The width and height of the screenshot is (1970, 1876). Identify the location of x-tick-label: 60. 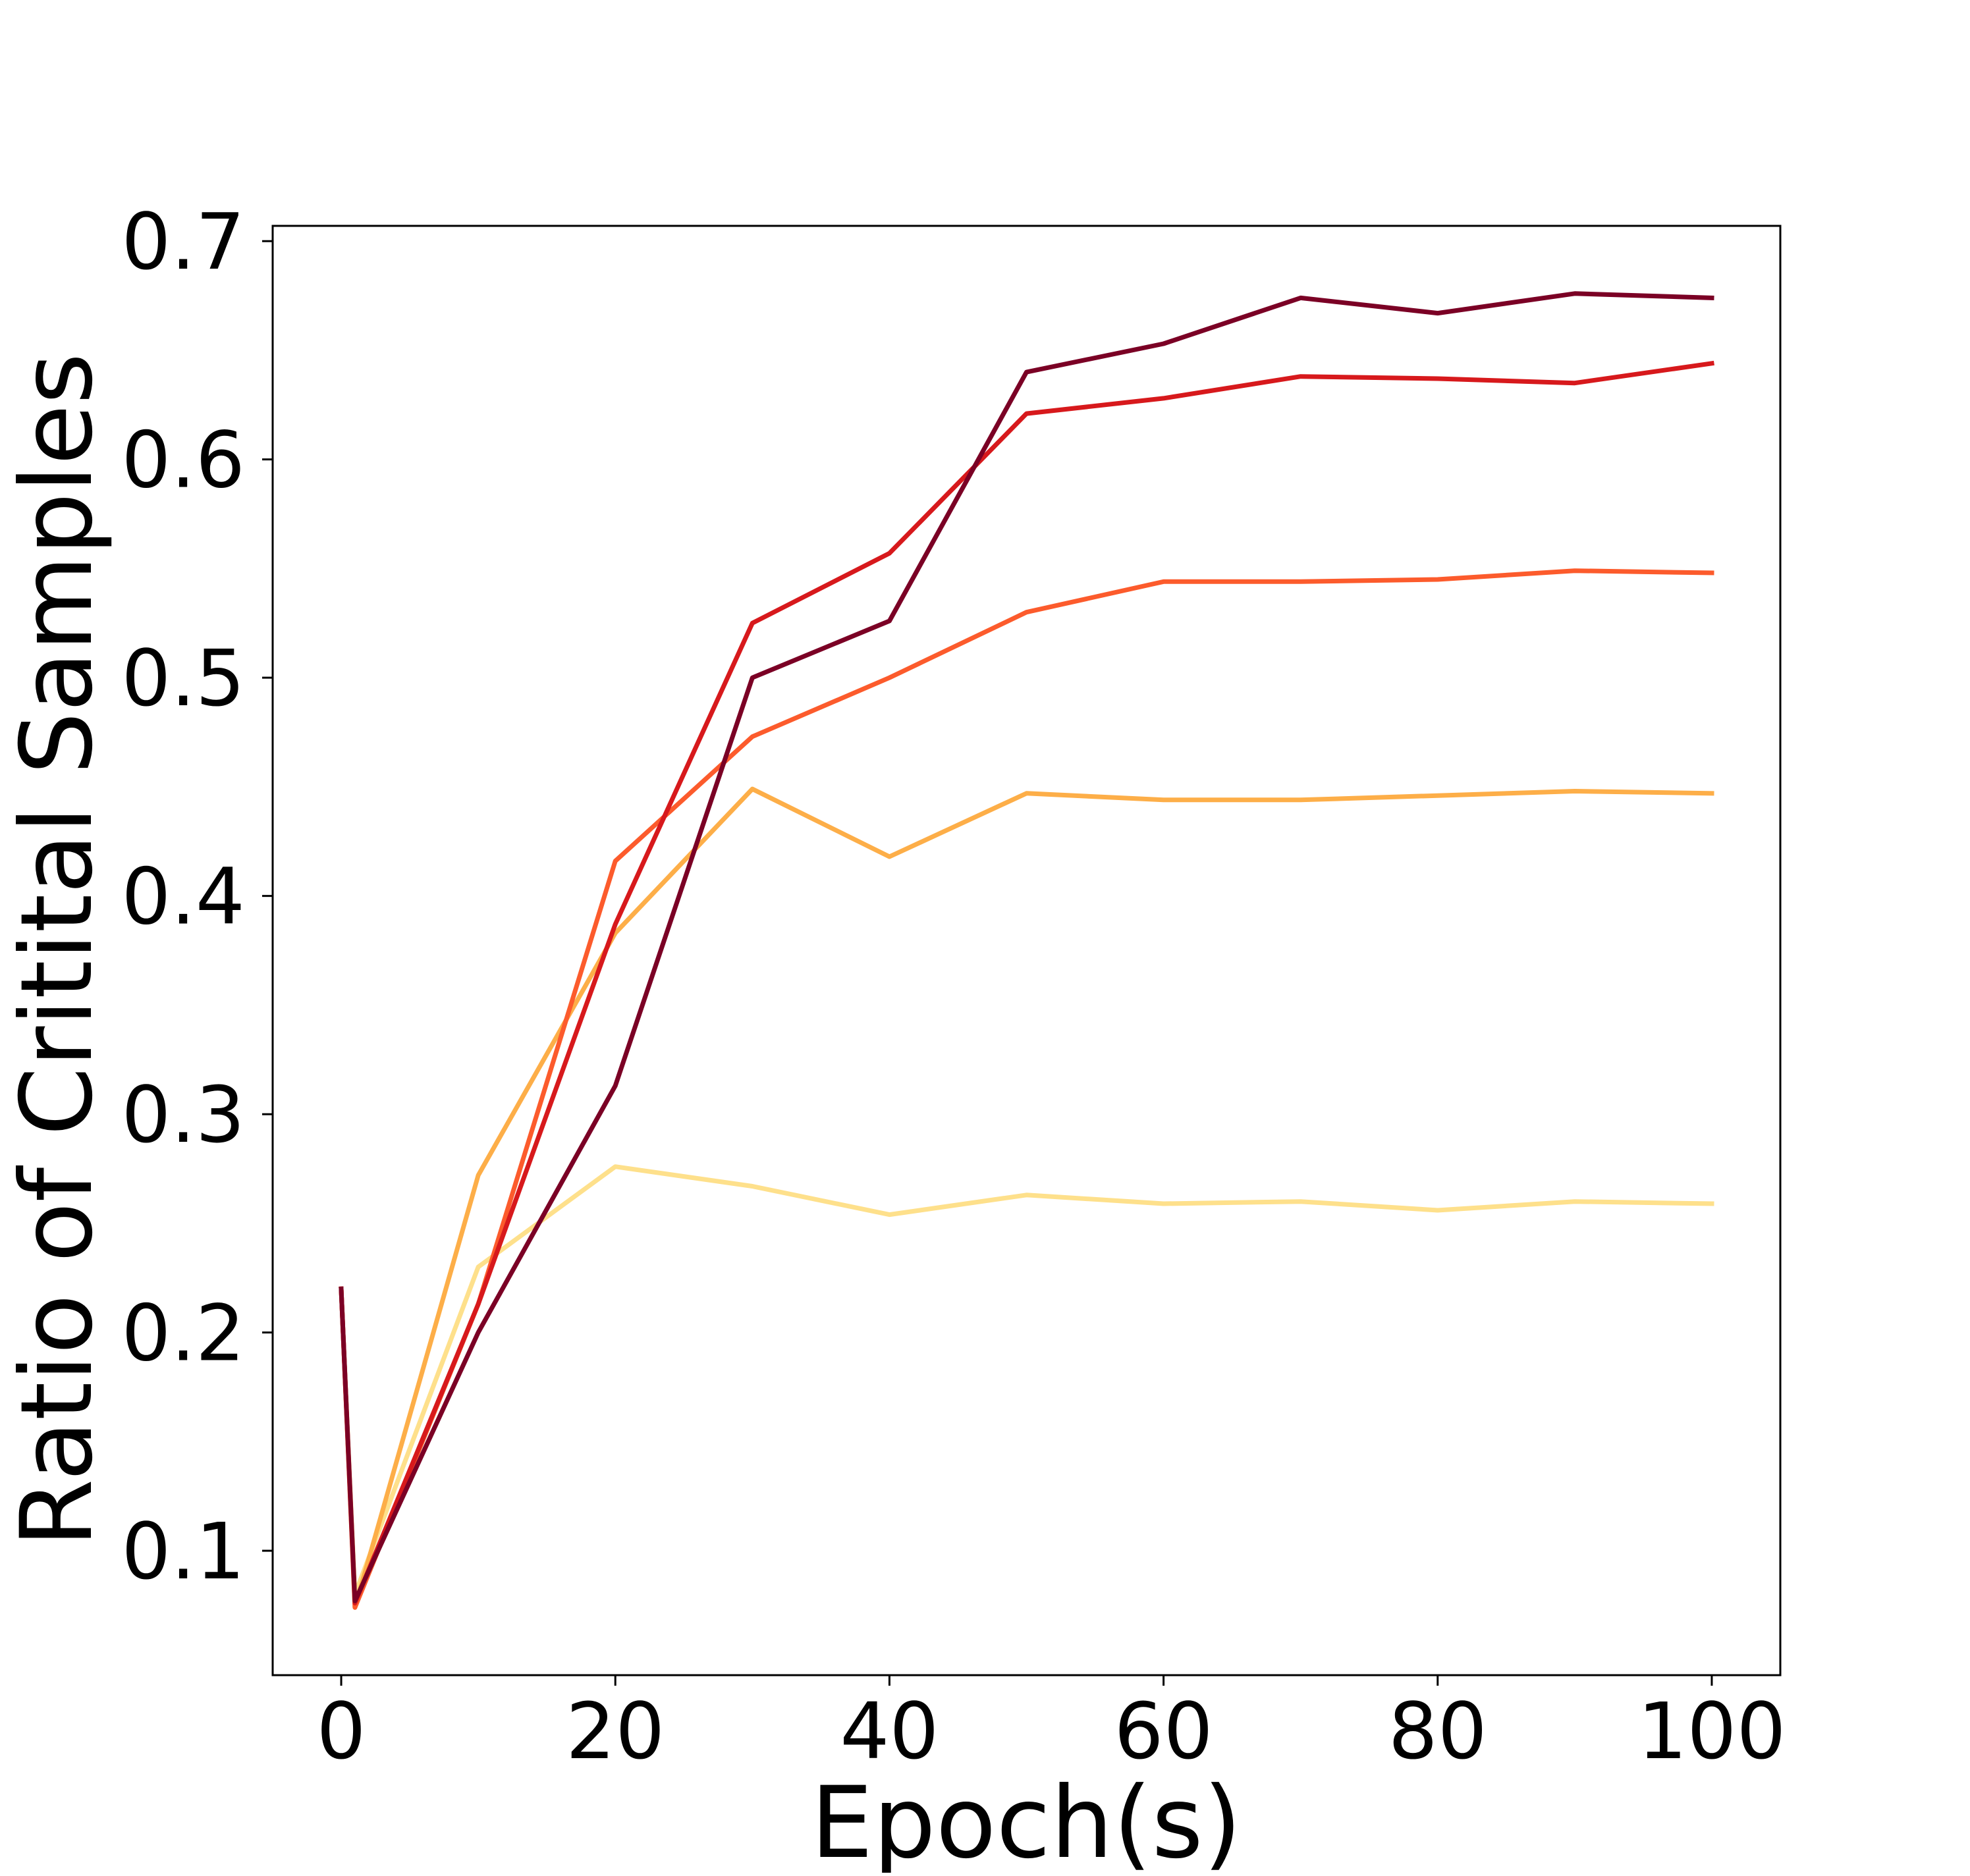
(1163, 1732).